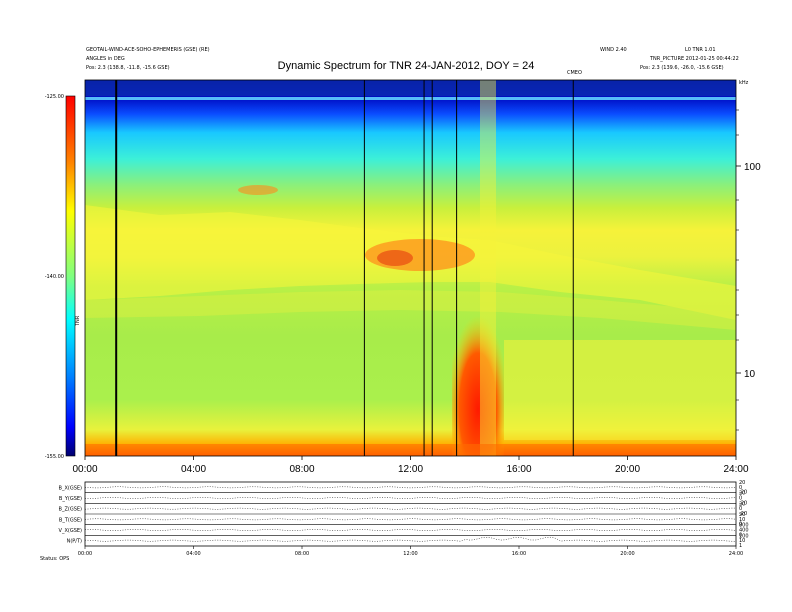 The height and width of the screenshot is (612, 792). I want to click on time-axis: 00:00 04:00 08:00 12:00 16:00 20:00 24:00, so click(410, 465).